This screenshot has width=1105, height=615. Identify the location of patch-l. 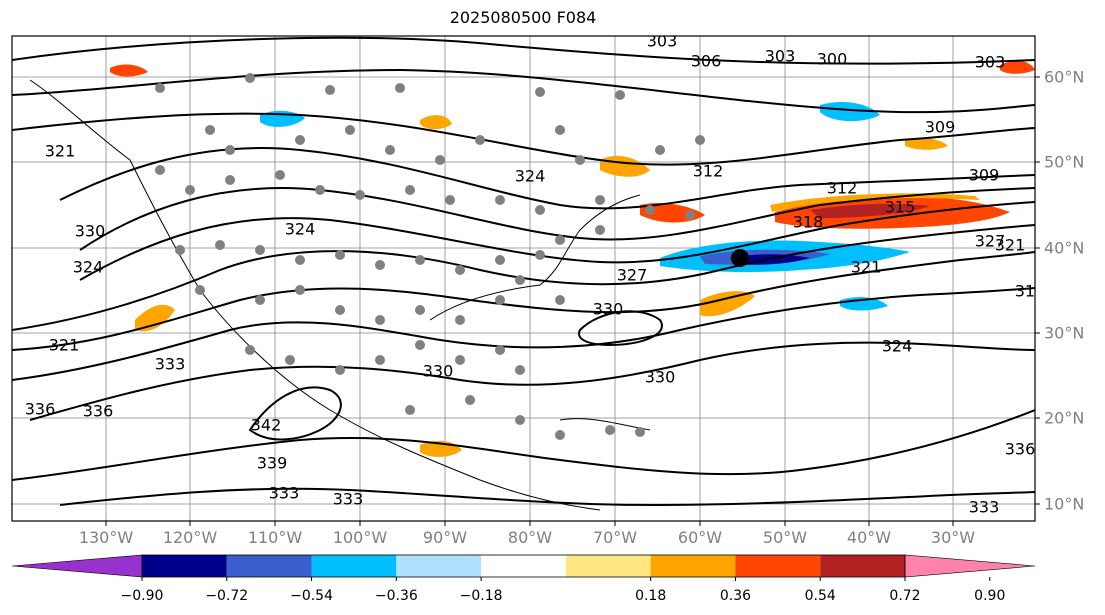
(926, 144).